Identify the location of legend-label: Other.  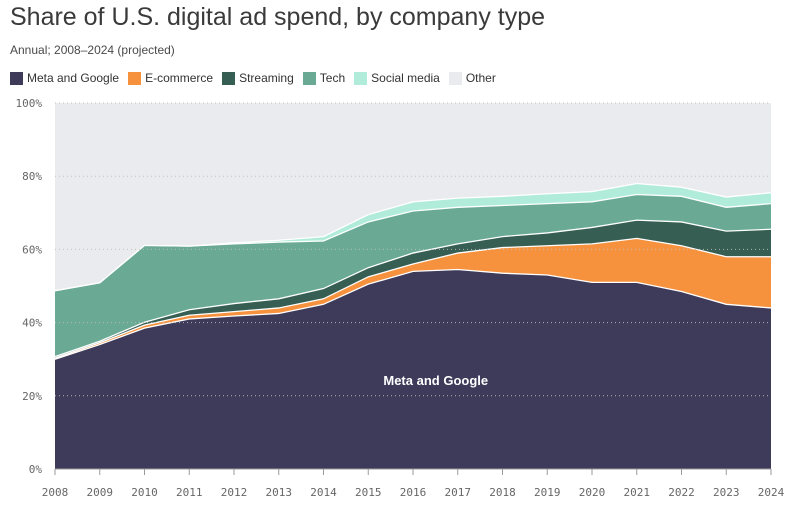
(480, 78).